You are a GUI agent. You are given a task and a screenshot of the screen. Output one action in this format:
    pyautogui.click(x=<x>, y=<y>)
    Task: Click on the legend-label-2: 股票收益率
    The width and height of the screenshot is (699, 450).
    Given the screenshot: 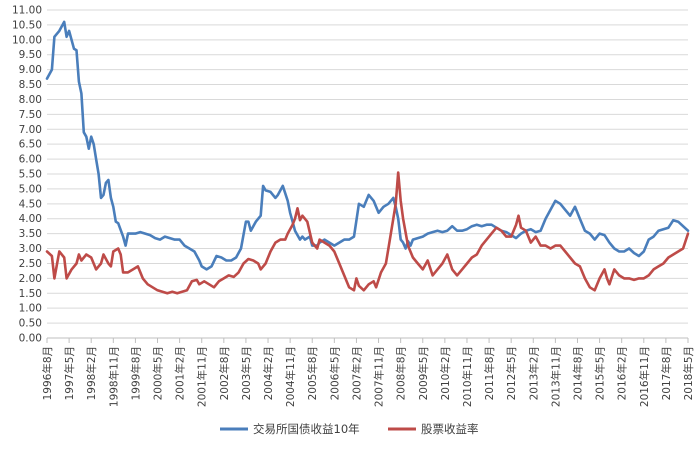 What is the action you would take?
    pyautogui.click(x=450, y=429)
    